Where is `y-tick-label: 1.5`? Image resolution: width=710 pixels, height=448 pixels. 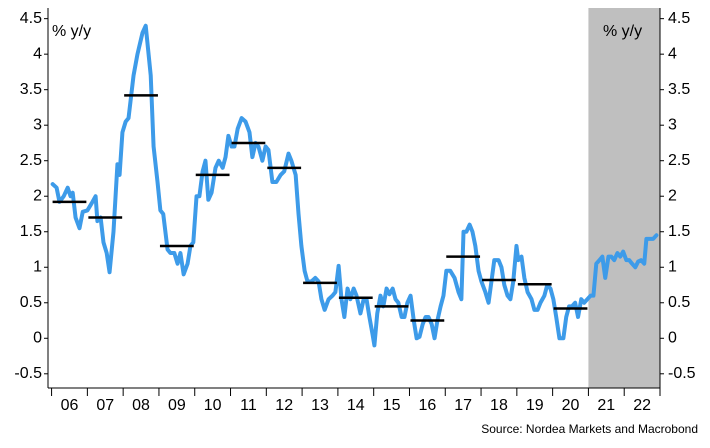
y-tick-label: 1.5 is located at coordinates (31, 231).